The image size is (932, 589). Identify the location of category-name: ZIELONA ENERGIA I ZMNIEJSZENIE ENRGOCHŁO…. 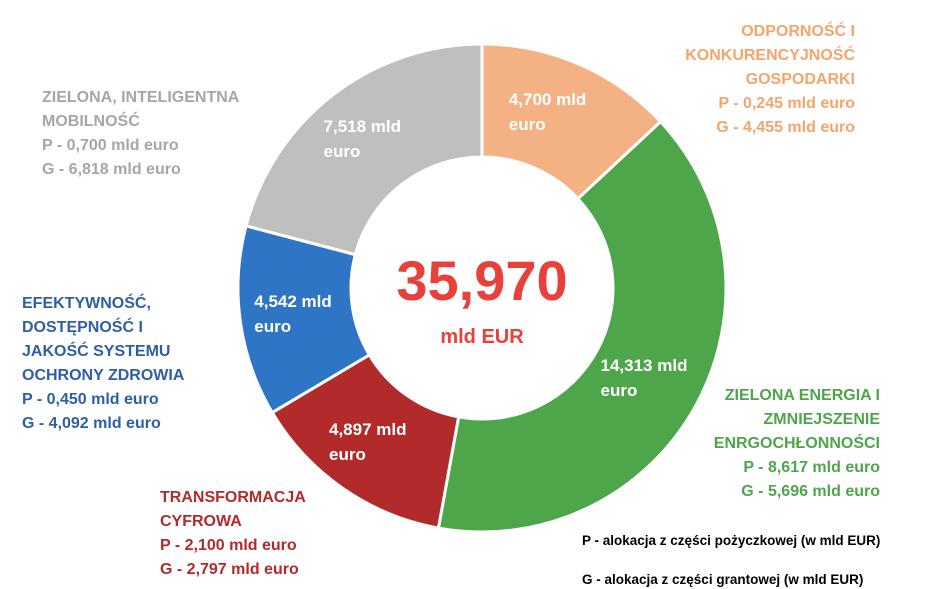
(796, 419).